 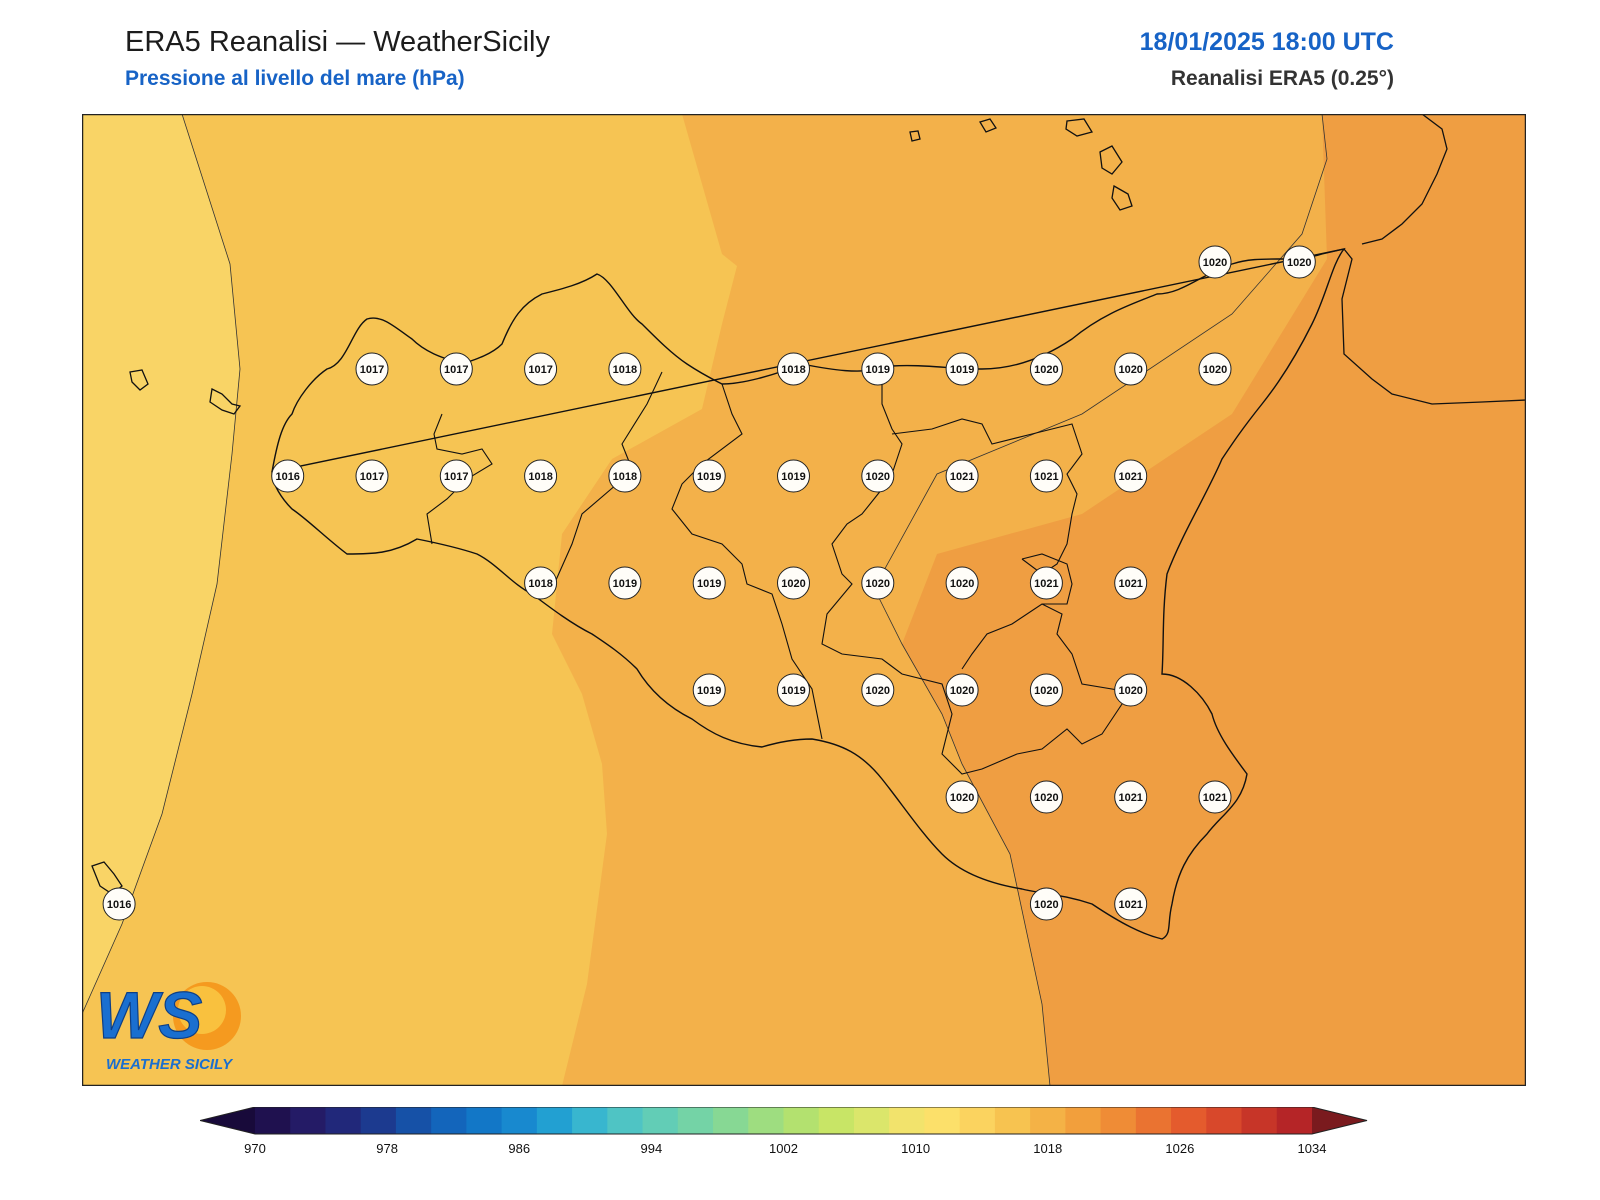 I want to click on colorbar-tick-label: 986, so click(x=519, y=1148).